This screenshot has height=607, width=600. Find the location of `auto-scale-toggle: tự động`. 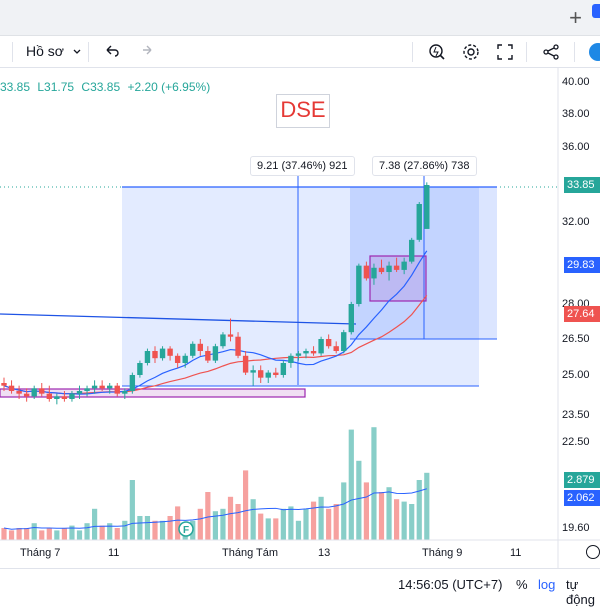

auto-scale-toggle: tự động is located at coordinates (580, 592).